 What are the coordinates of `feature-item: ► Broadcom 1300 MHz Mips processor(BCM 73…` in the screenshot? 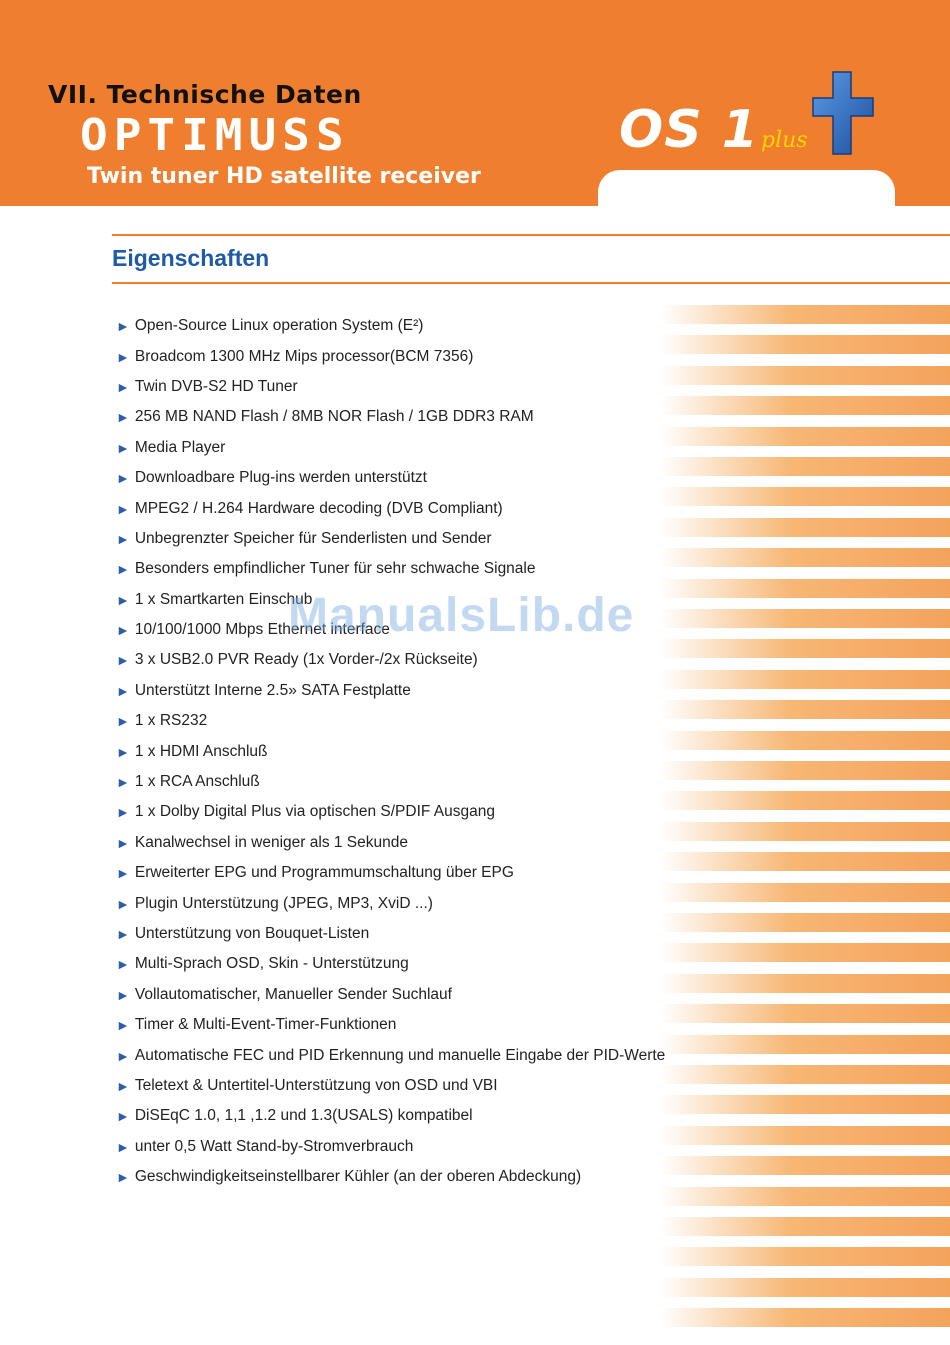 It's located at (390, 356).